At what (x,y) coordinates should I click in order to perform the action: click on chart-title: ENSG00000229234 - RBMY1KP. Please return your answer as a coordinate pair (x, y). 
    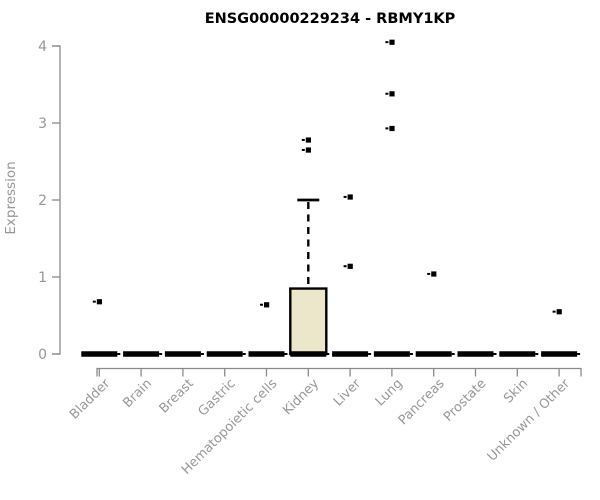
    Looking at the image, I should click on (330, 19).